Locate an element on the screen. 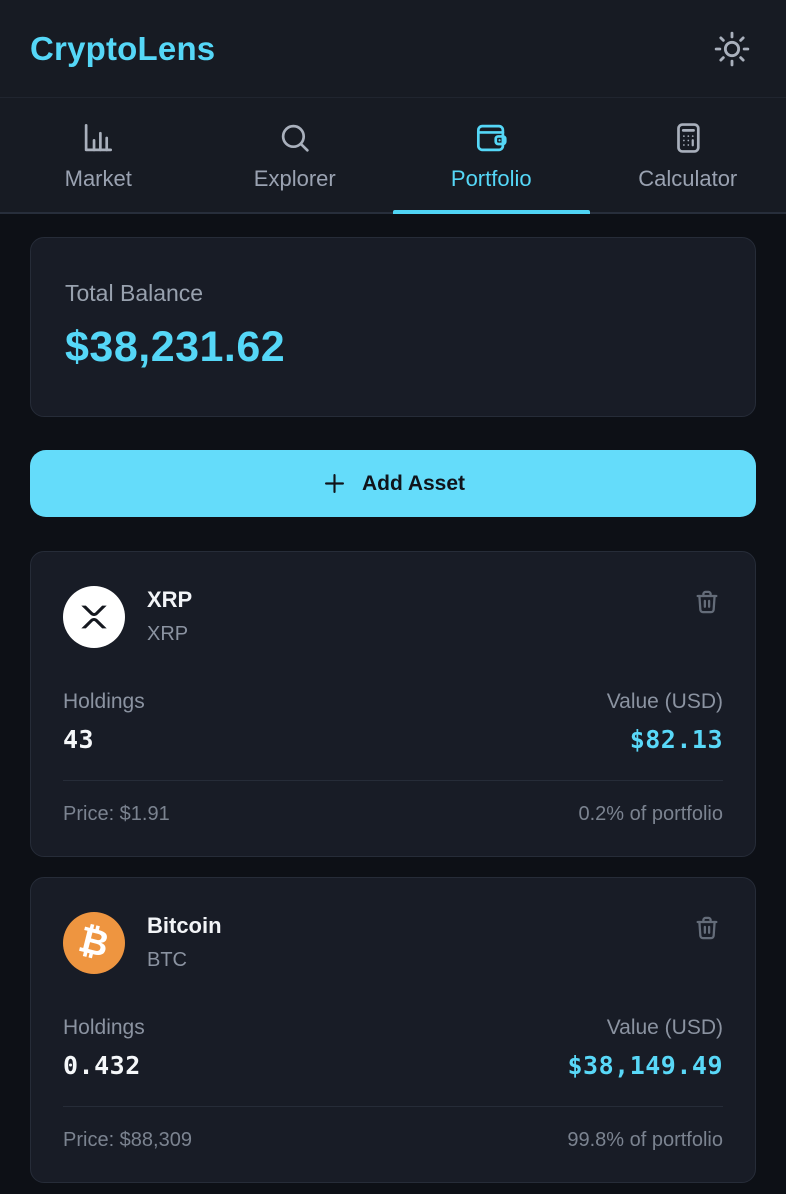  asset-share: 0.2% of portfolio is located at coordinates (650, 814).